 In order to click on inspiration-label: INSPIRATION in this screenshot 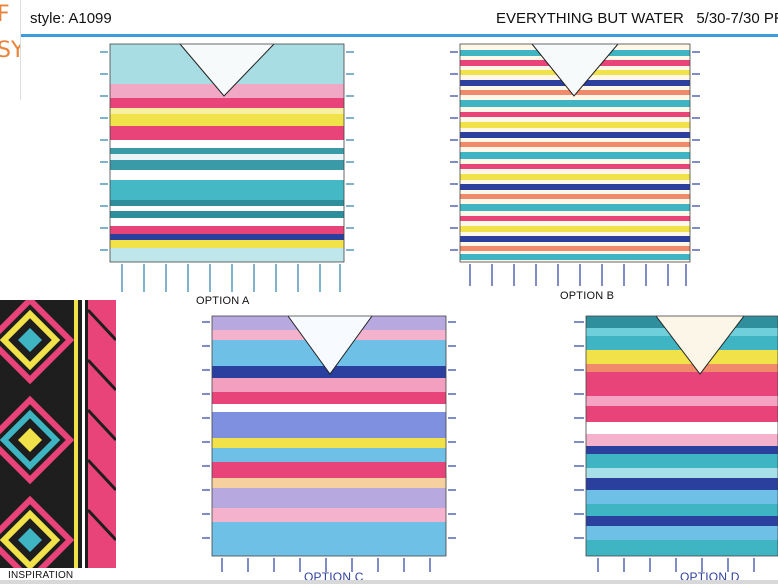, I will do `click(41, 575)`.